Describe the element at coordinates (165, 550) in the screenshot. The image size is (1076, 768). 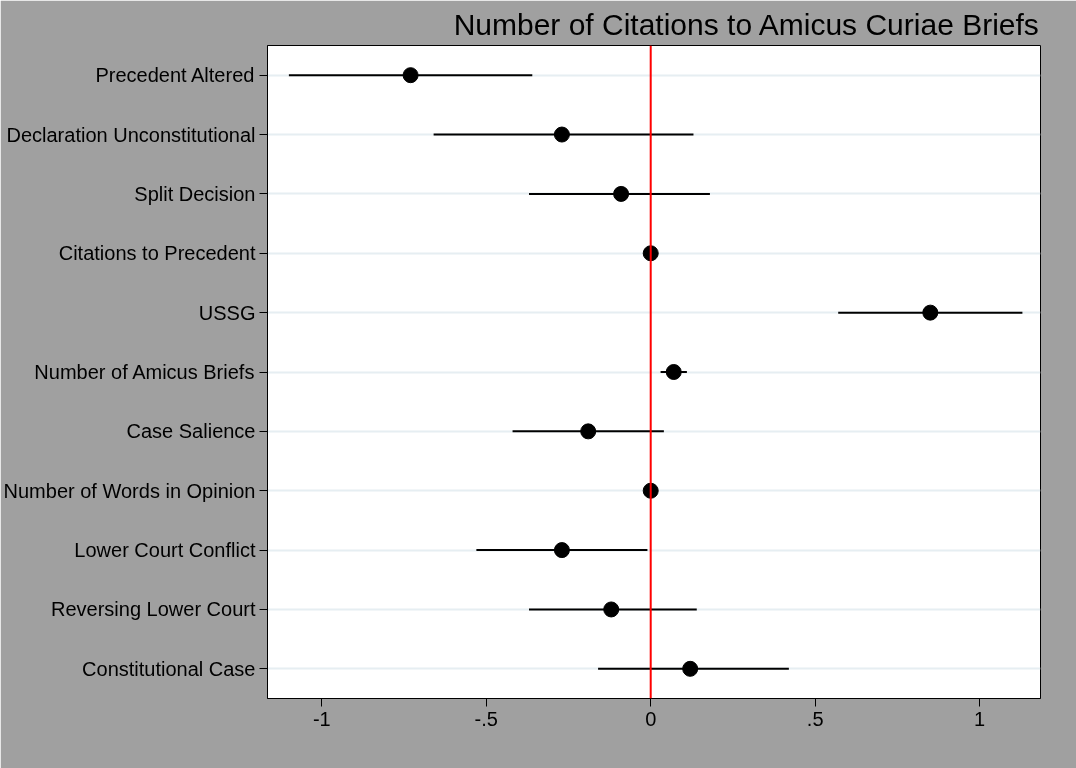
I see `y-tick-label: Lower Court Conflict` at that location.